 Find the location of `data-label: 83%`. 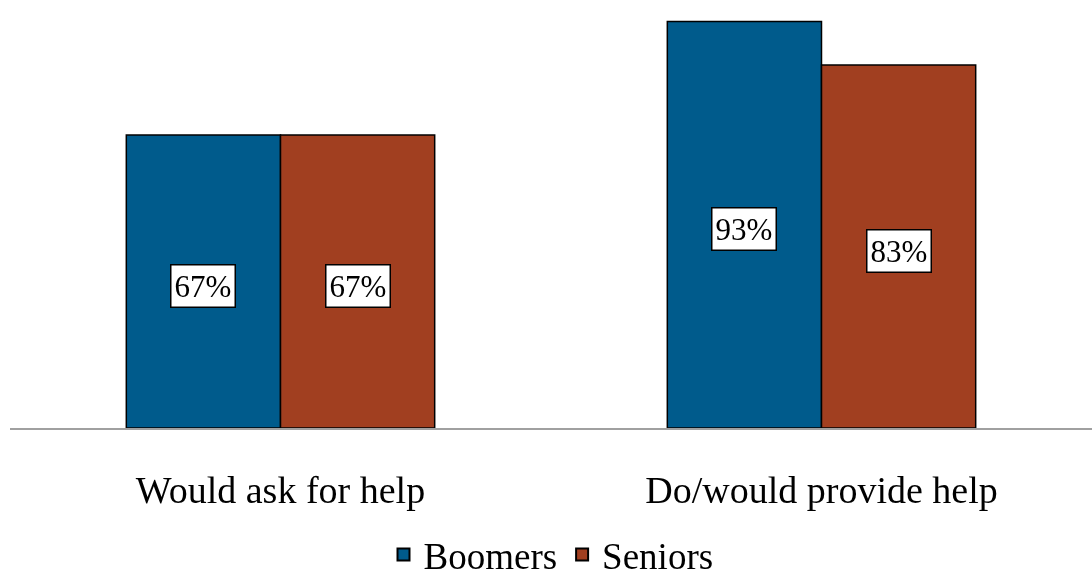

data-label: 83% is located at coordinates (899, 251).